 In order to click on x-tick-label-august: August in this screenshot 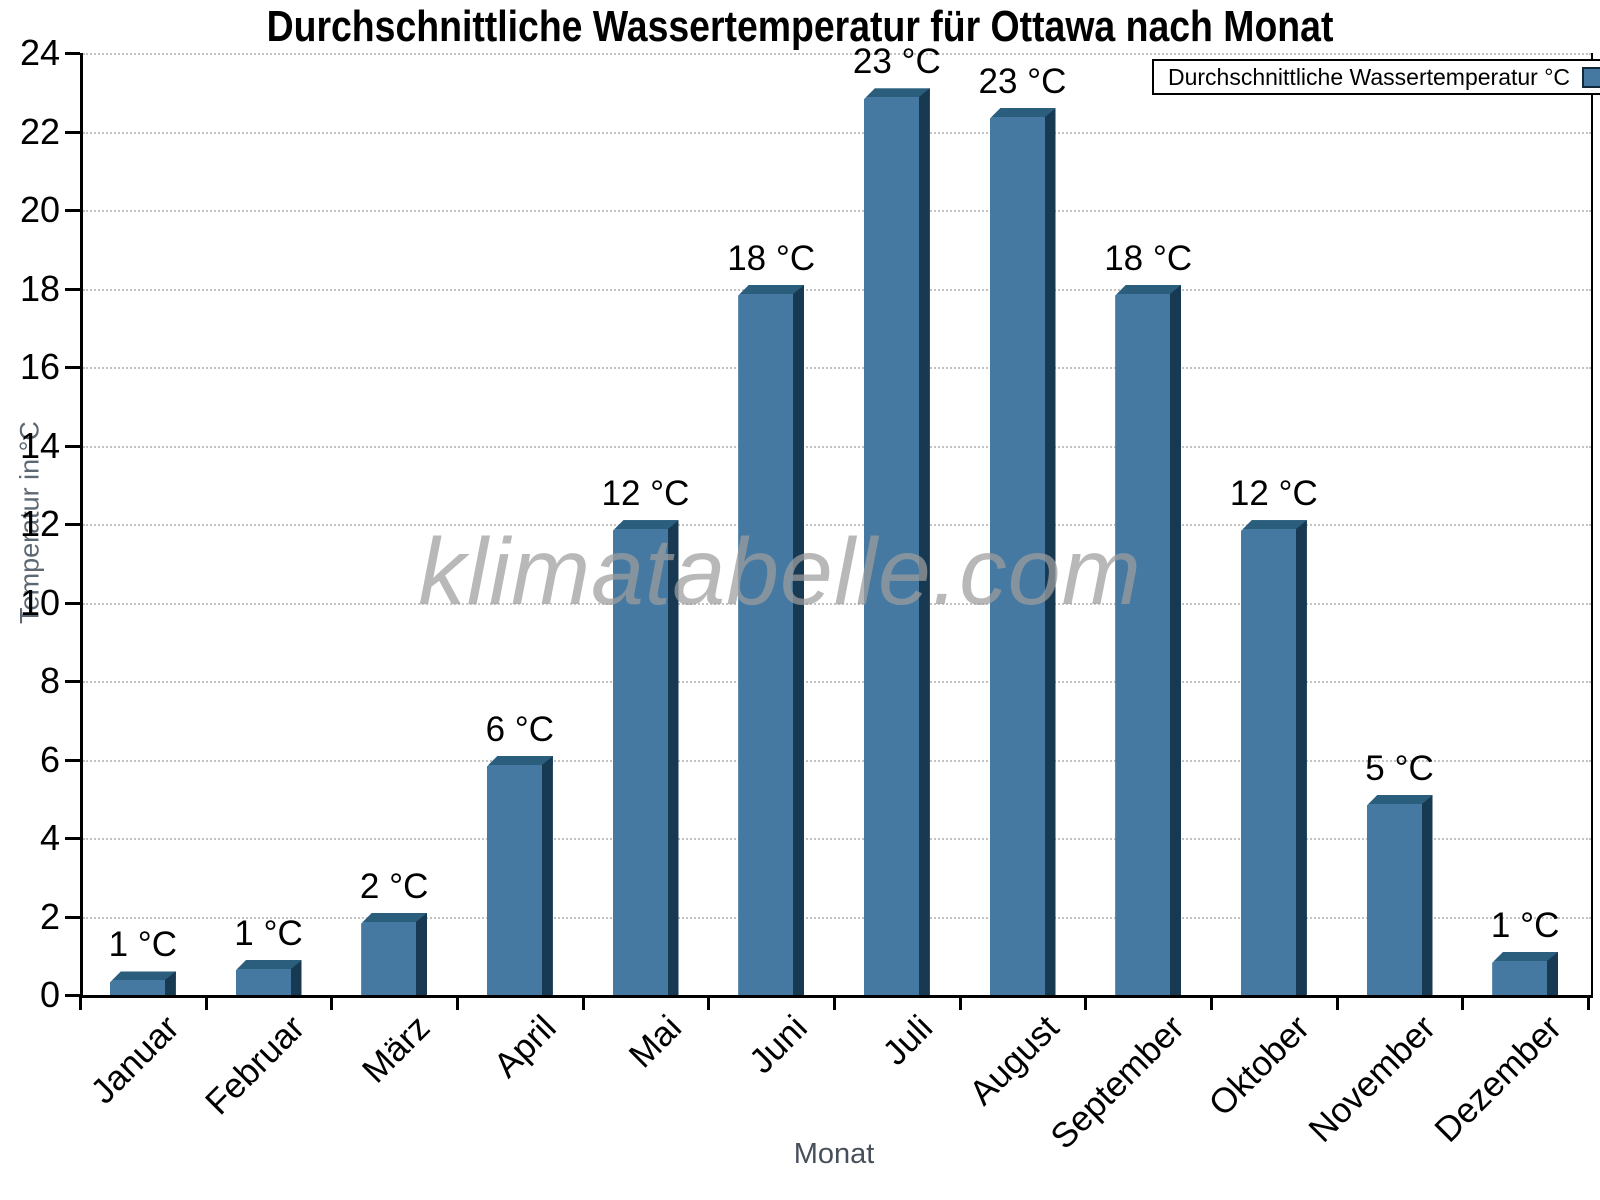, I will do `click(1014, 1060)`.